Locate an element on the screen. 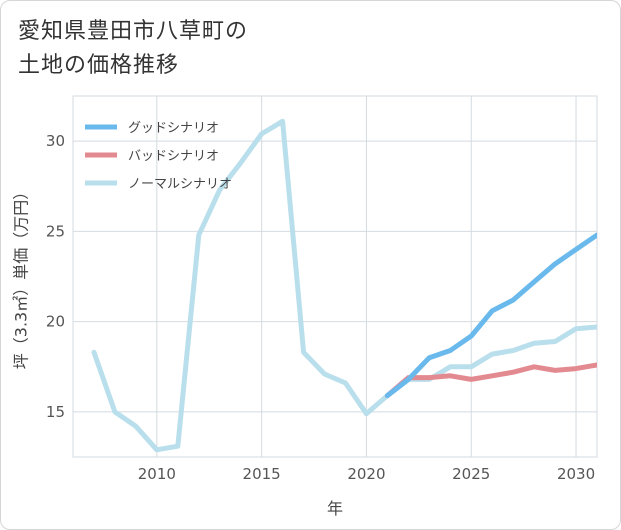 The height and width of the screenshot is (530, 621). legend-label-0: グッドシナリオ is located at coordinates (173, 128).